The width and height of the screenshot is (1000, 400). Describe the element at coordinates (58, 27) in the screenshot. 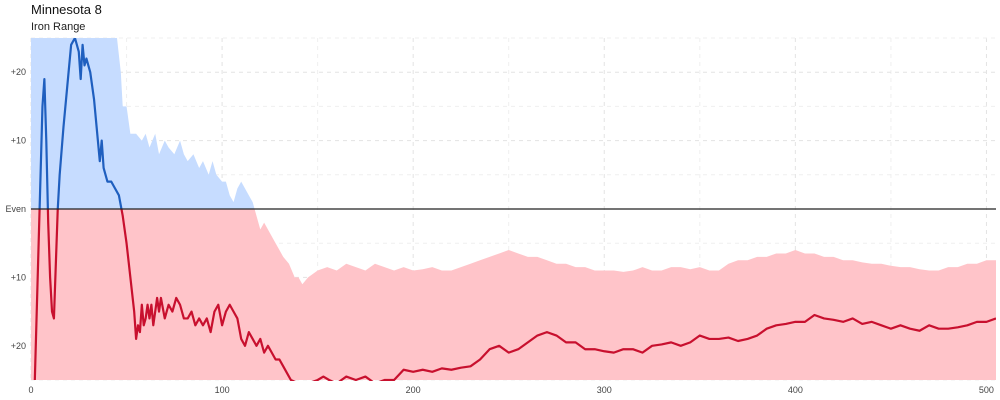

I see `chart-subtitle: Iron Range` at that location.